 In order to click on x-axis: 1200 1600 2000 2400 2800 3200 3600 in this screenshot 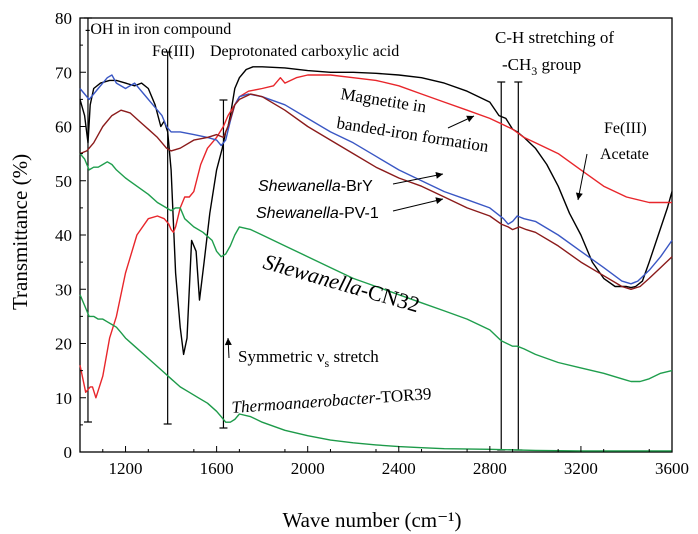, I will do `click(395, 462)`.